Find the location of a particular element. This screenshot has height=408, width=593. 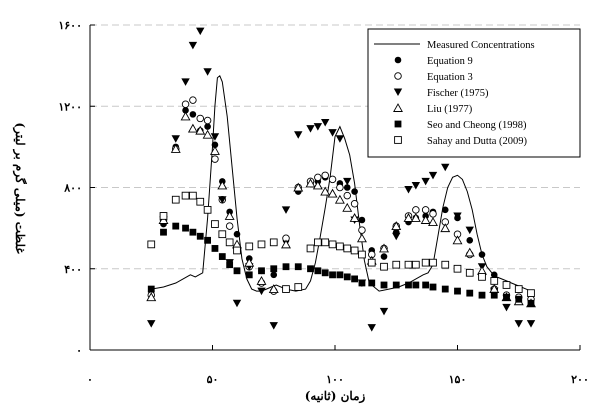

y-tick-label: ۸۰۰ is located at coordinates (72, 188).